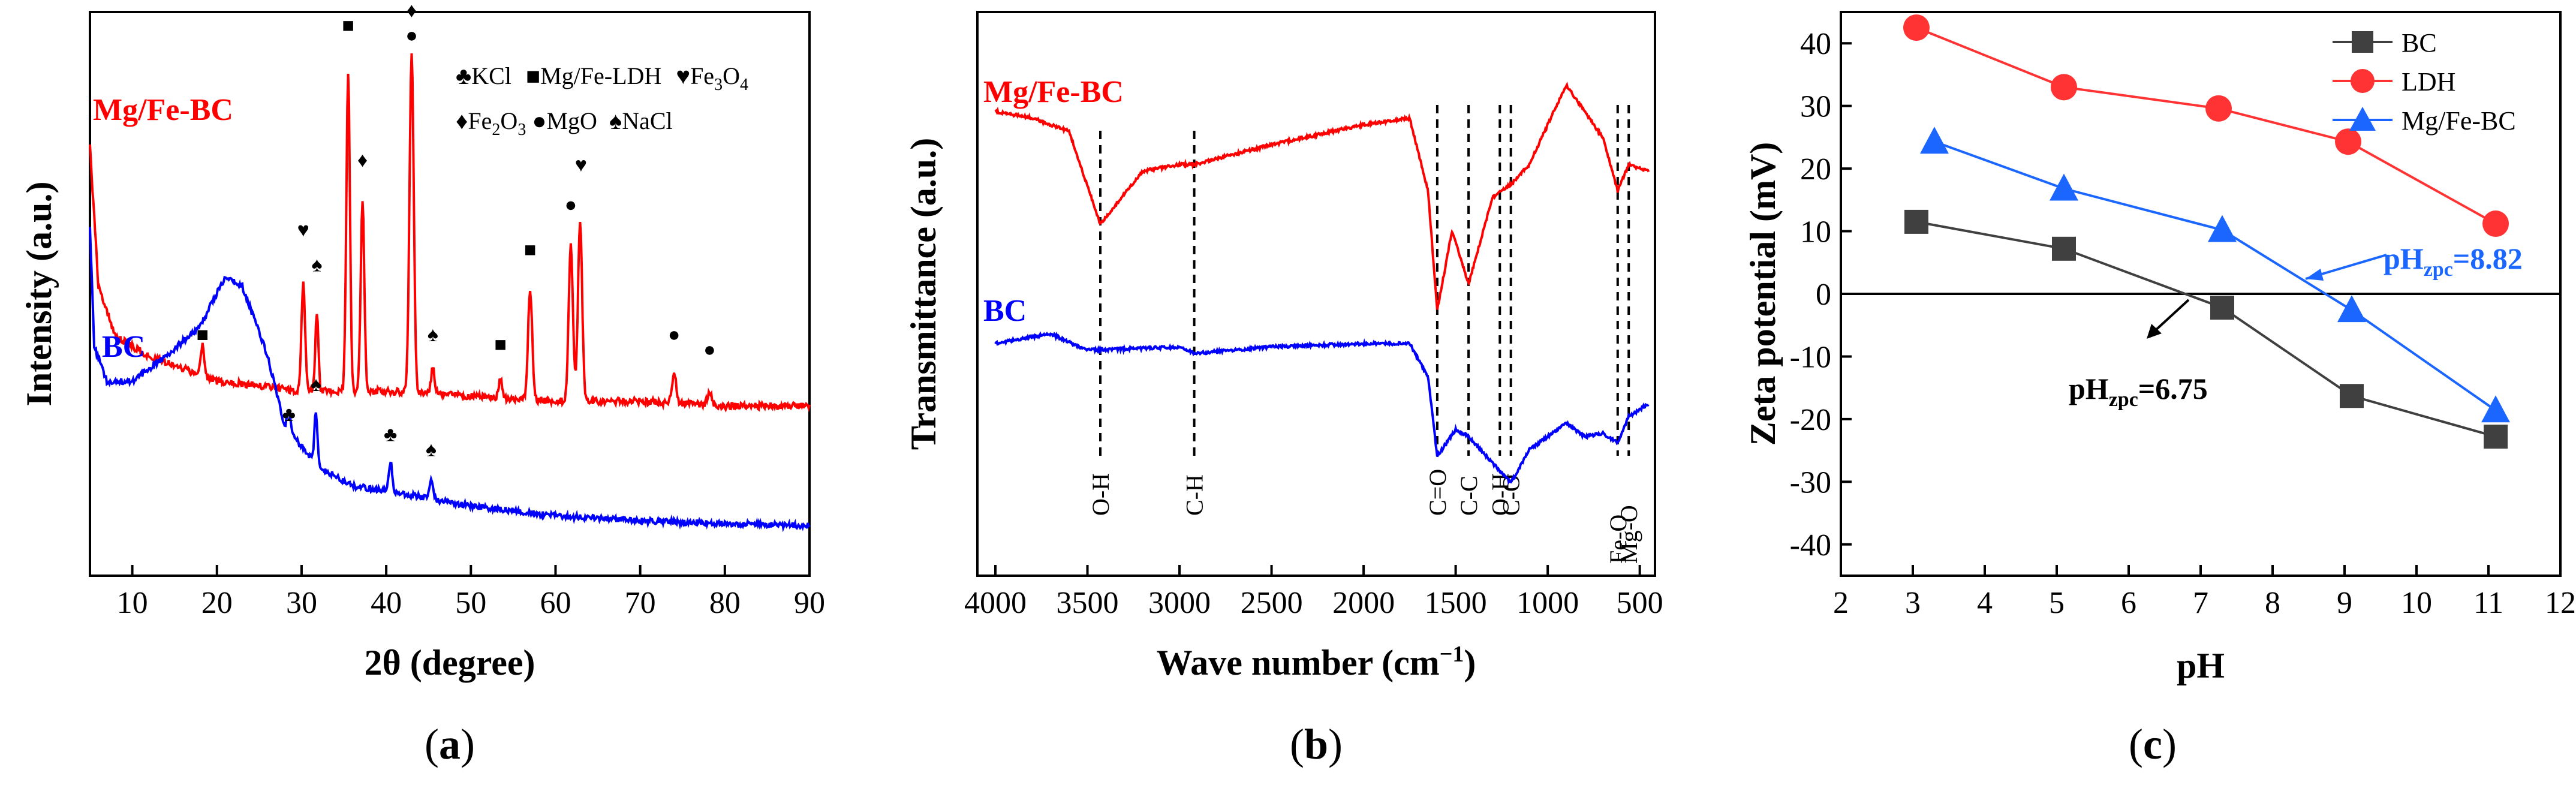 The width and height of the screenshot is (2576, 791). What do you see at coordinates (163, 110) in the screenshot?
I see `xrd-label-mgfe-bc: Mg/Fe-BC` at bounding box center [163, 110].